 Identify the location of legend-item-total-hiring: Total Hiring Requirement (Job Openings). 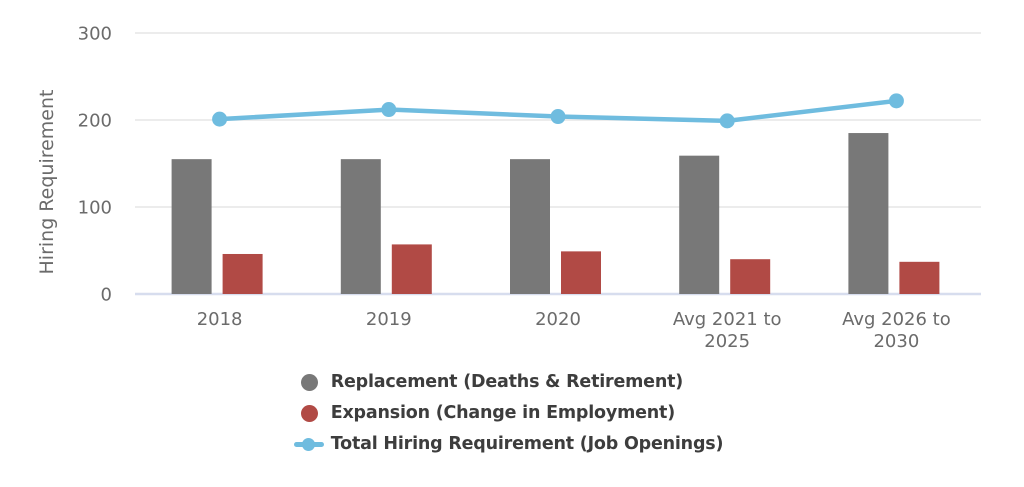
(508, 444).